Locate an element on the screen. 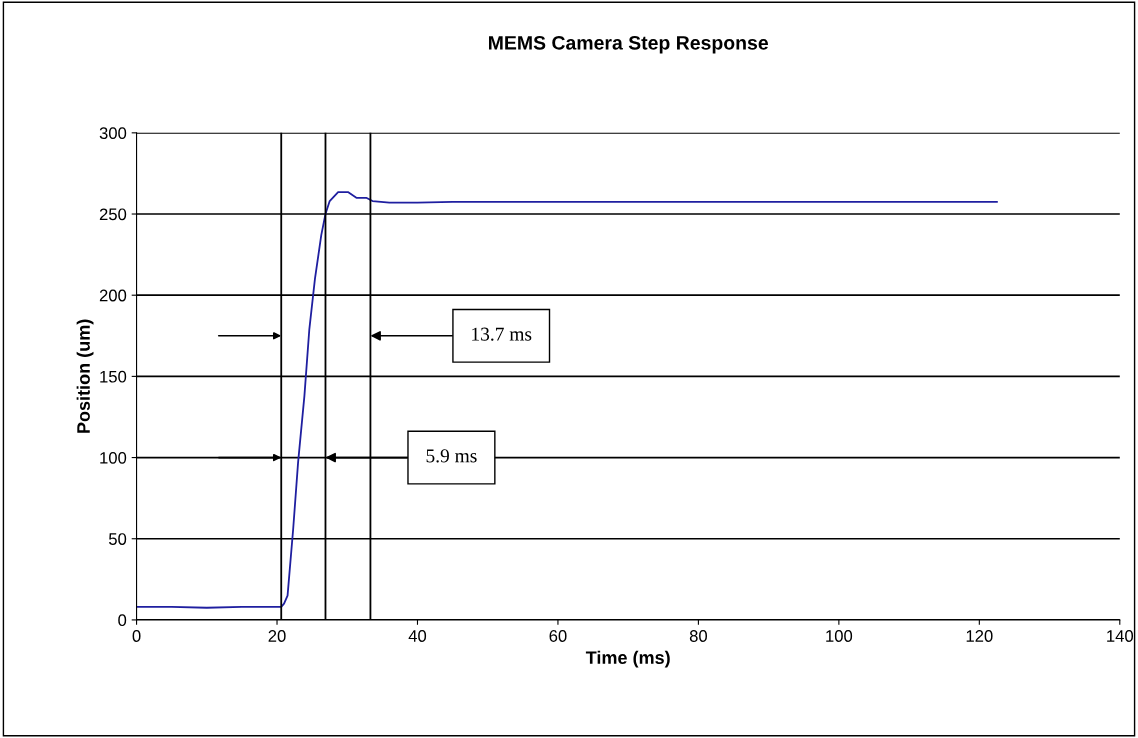 The height and width of the screenshot is (738, 1138). x-tick-label: 40 is located at coordinates (417, 636).